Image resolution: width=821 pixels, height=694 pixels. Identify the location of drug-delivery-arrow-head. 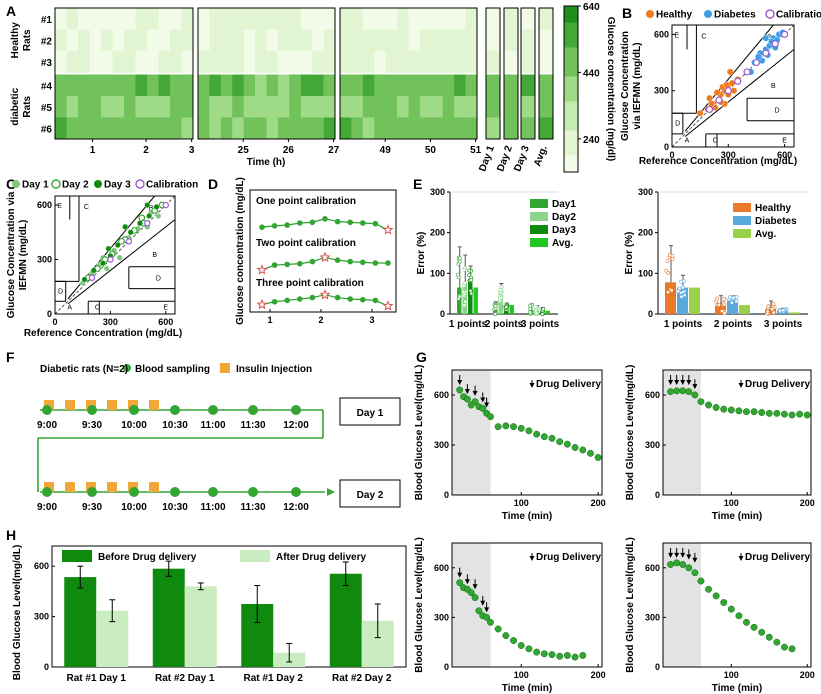
(677, 382).